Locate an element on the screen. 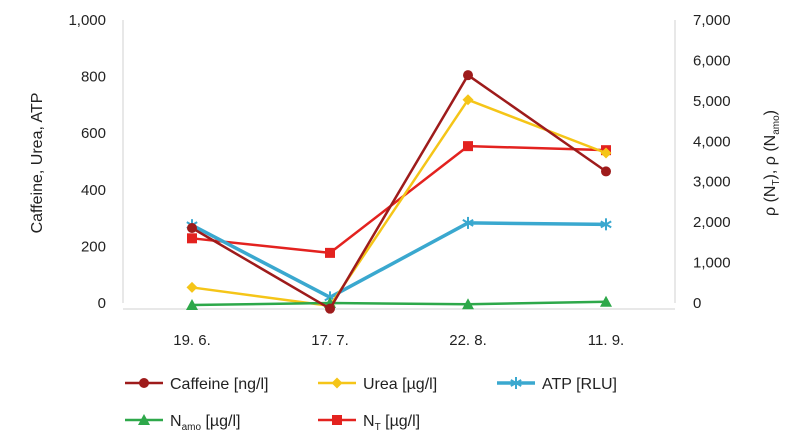 Image resolution: width=800 pixels, height=443 pixels. series-nt is located at coordinates (399, 199).